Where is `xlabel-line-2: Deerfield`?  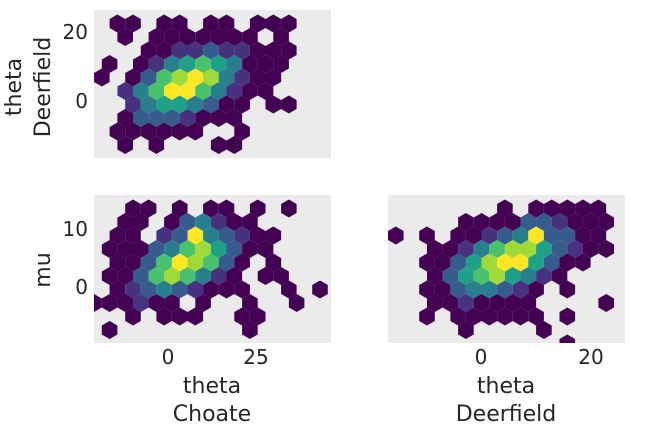
xlabel-line-2: Deerfield is located at coordinates (506, 414).